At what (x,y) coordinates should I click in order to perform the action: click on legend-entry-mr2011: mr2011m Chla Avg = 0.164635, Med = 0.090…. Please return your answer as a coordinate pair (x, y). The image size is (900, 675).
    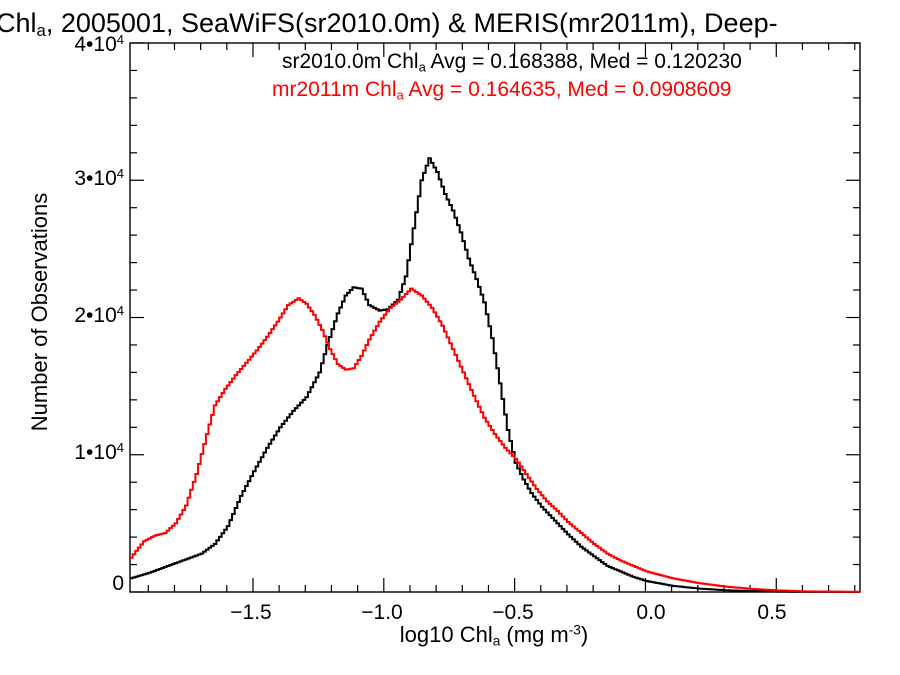
    Looking at the image, I should click on (502, 90).